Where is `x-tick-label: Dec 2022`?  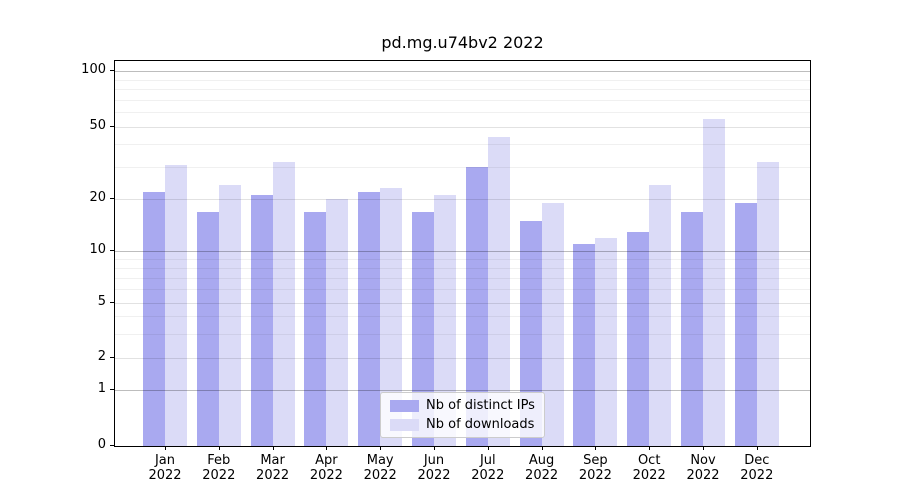 x-tick-label: Dec 2022 is located at coordinates (757, 468).